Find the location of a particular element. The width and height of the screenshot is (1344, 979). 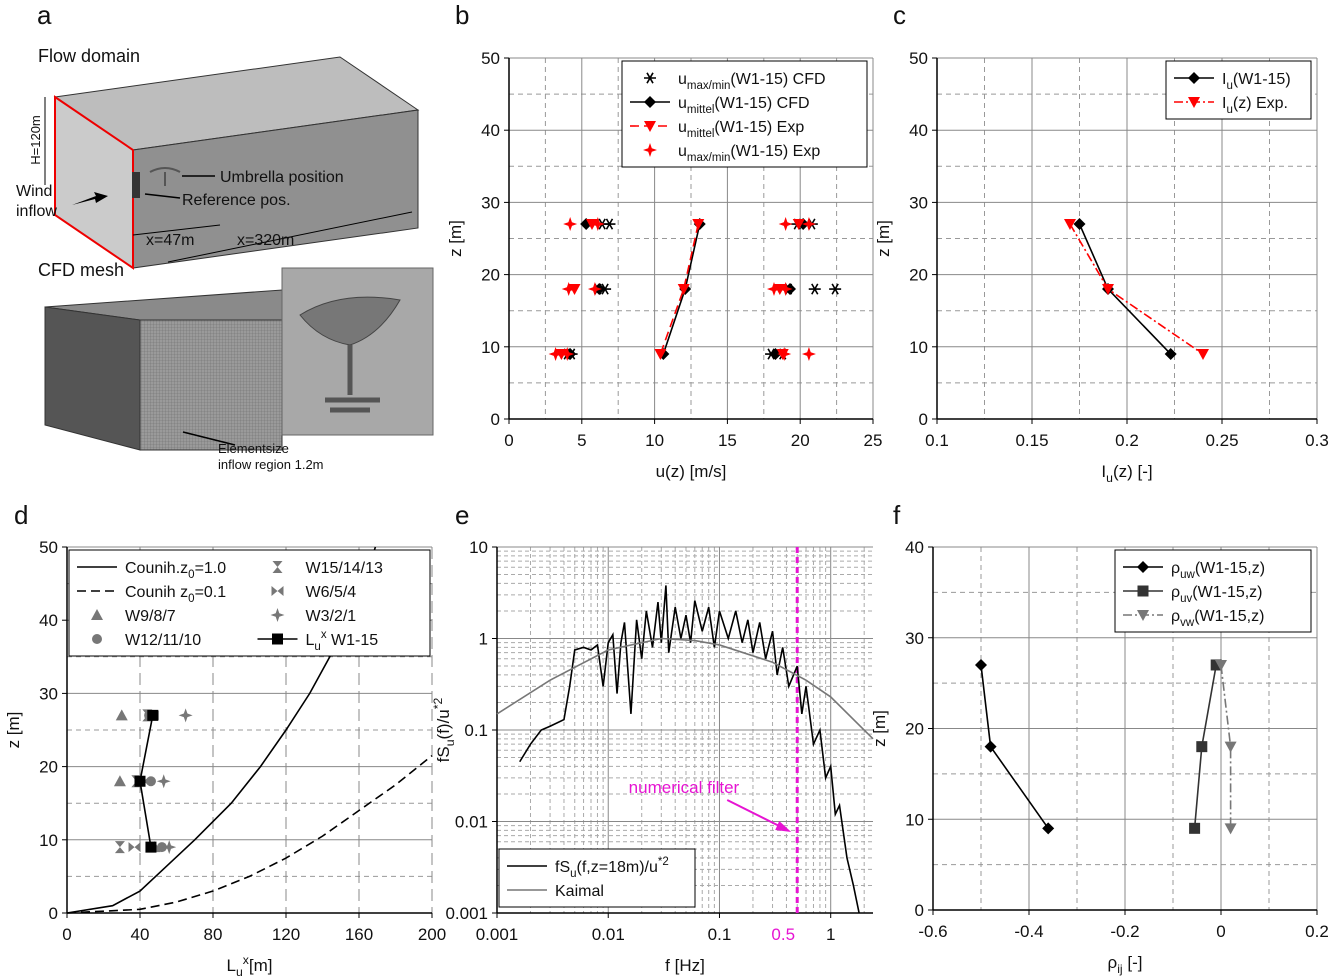

legend-label: W6/5/4 is located at coordinates (331, 592).